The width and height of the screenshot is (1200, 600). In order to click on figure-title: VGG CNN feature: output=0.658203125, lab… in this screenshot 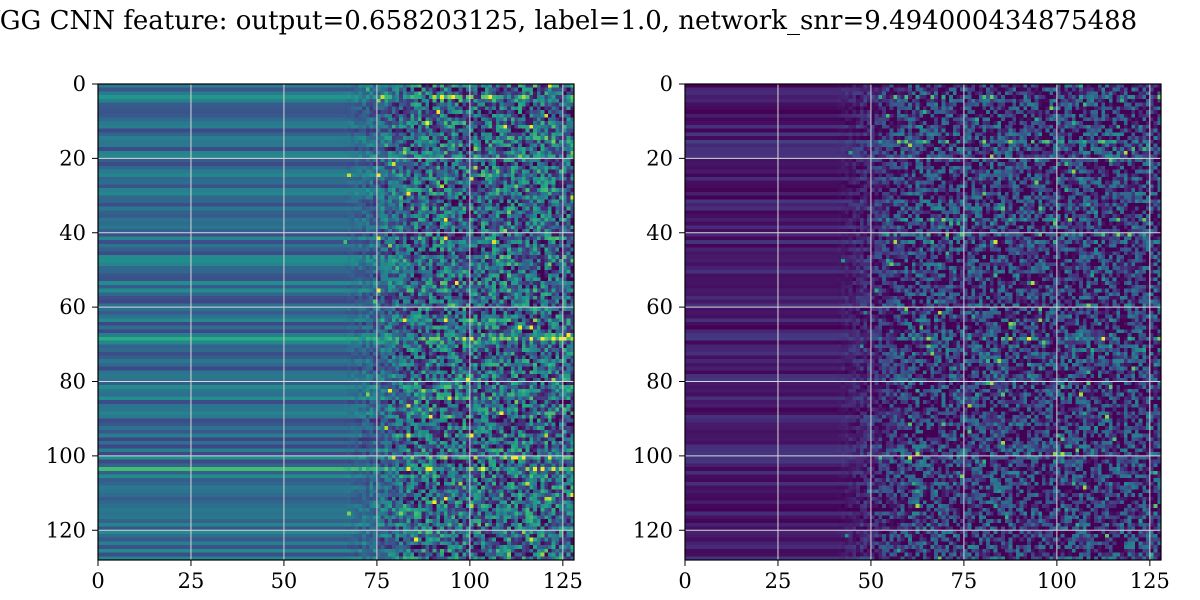, I will do `click(569, 21)`.